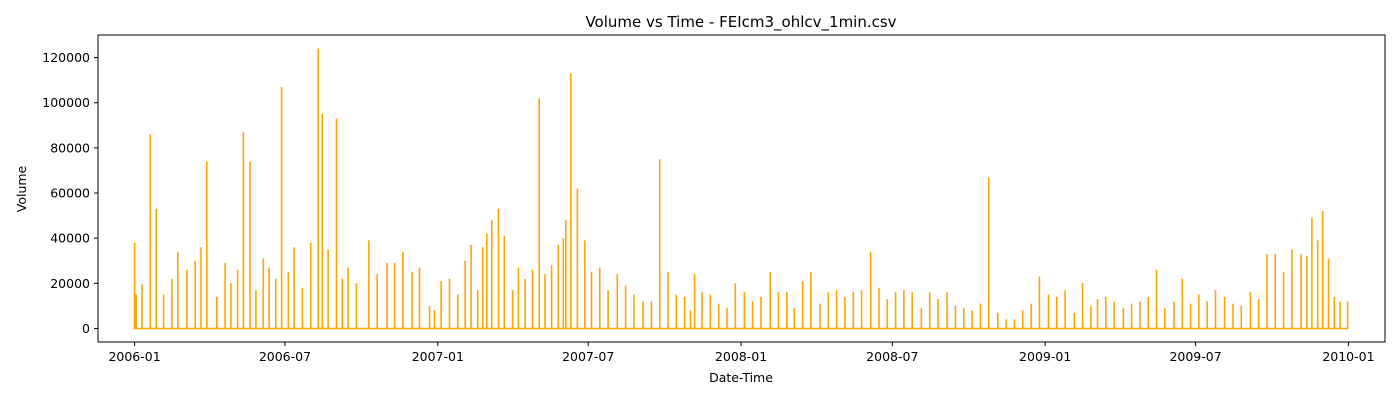 Image resolution: width=1400 pixels, height=400 pixels. What do you see at coordinates (588, 356) in the screenshot?
I see `x-tick-label: 2007-07` at bounding box center [588, 356].